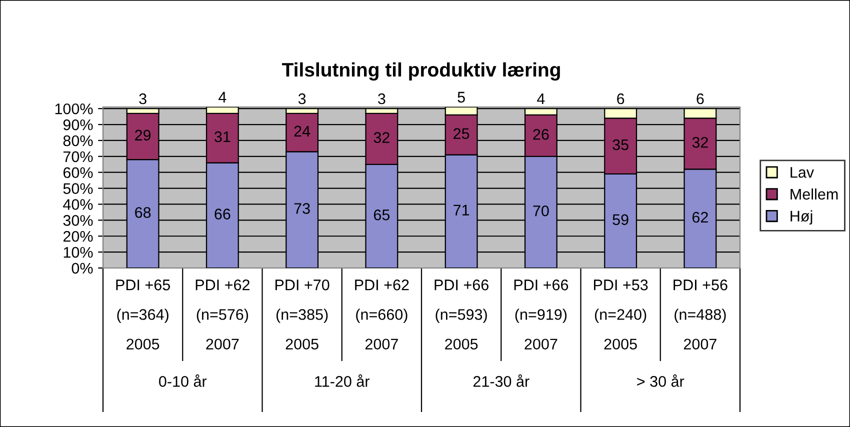 The image size is (850, 427). What do you see at coordinates (461, 97) in the screenshot?
I see `data-label: 5` at bounding box center [461, 97].